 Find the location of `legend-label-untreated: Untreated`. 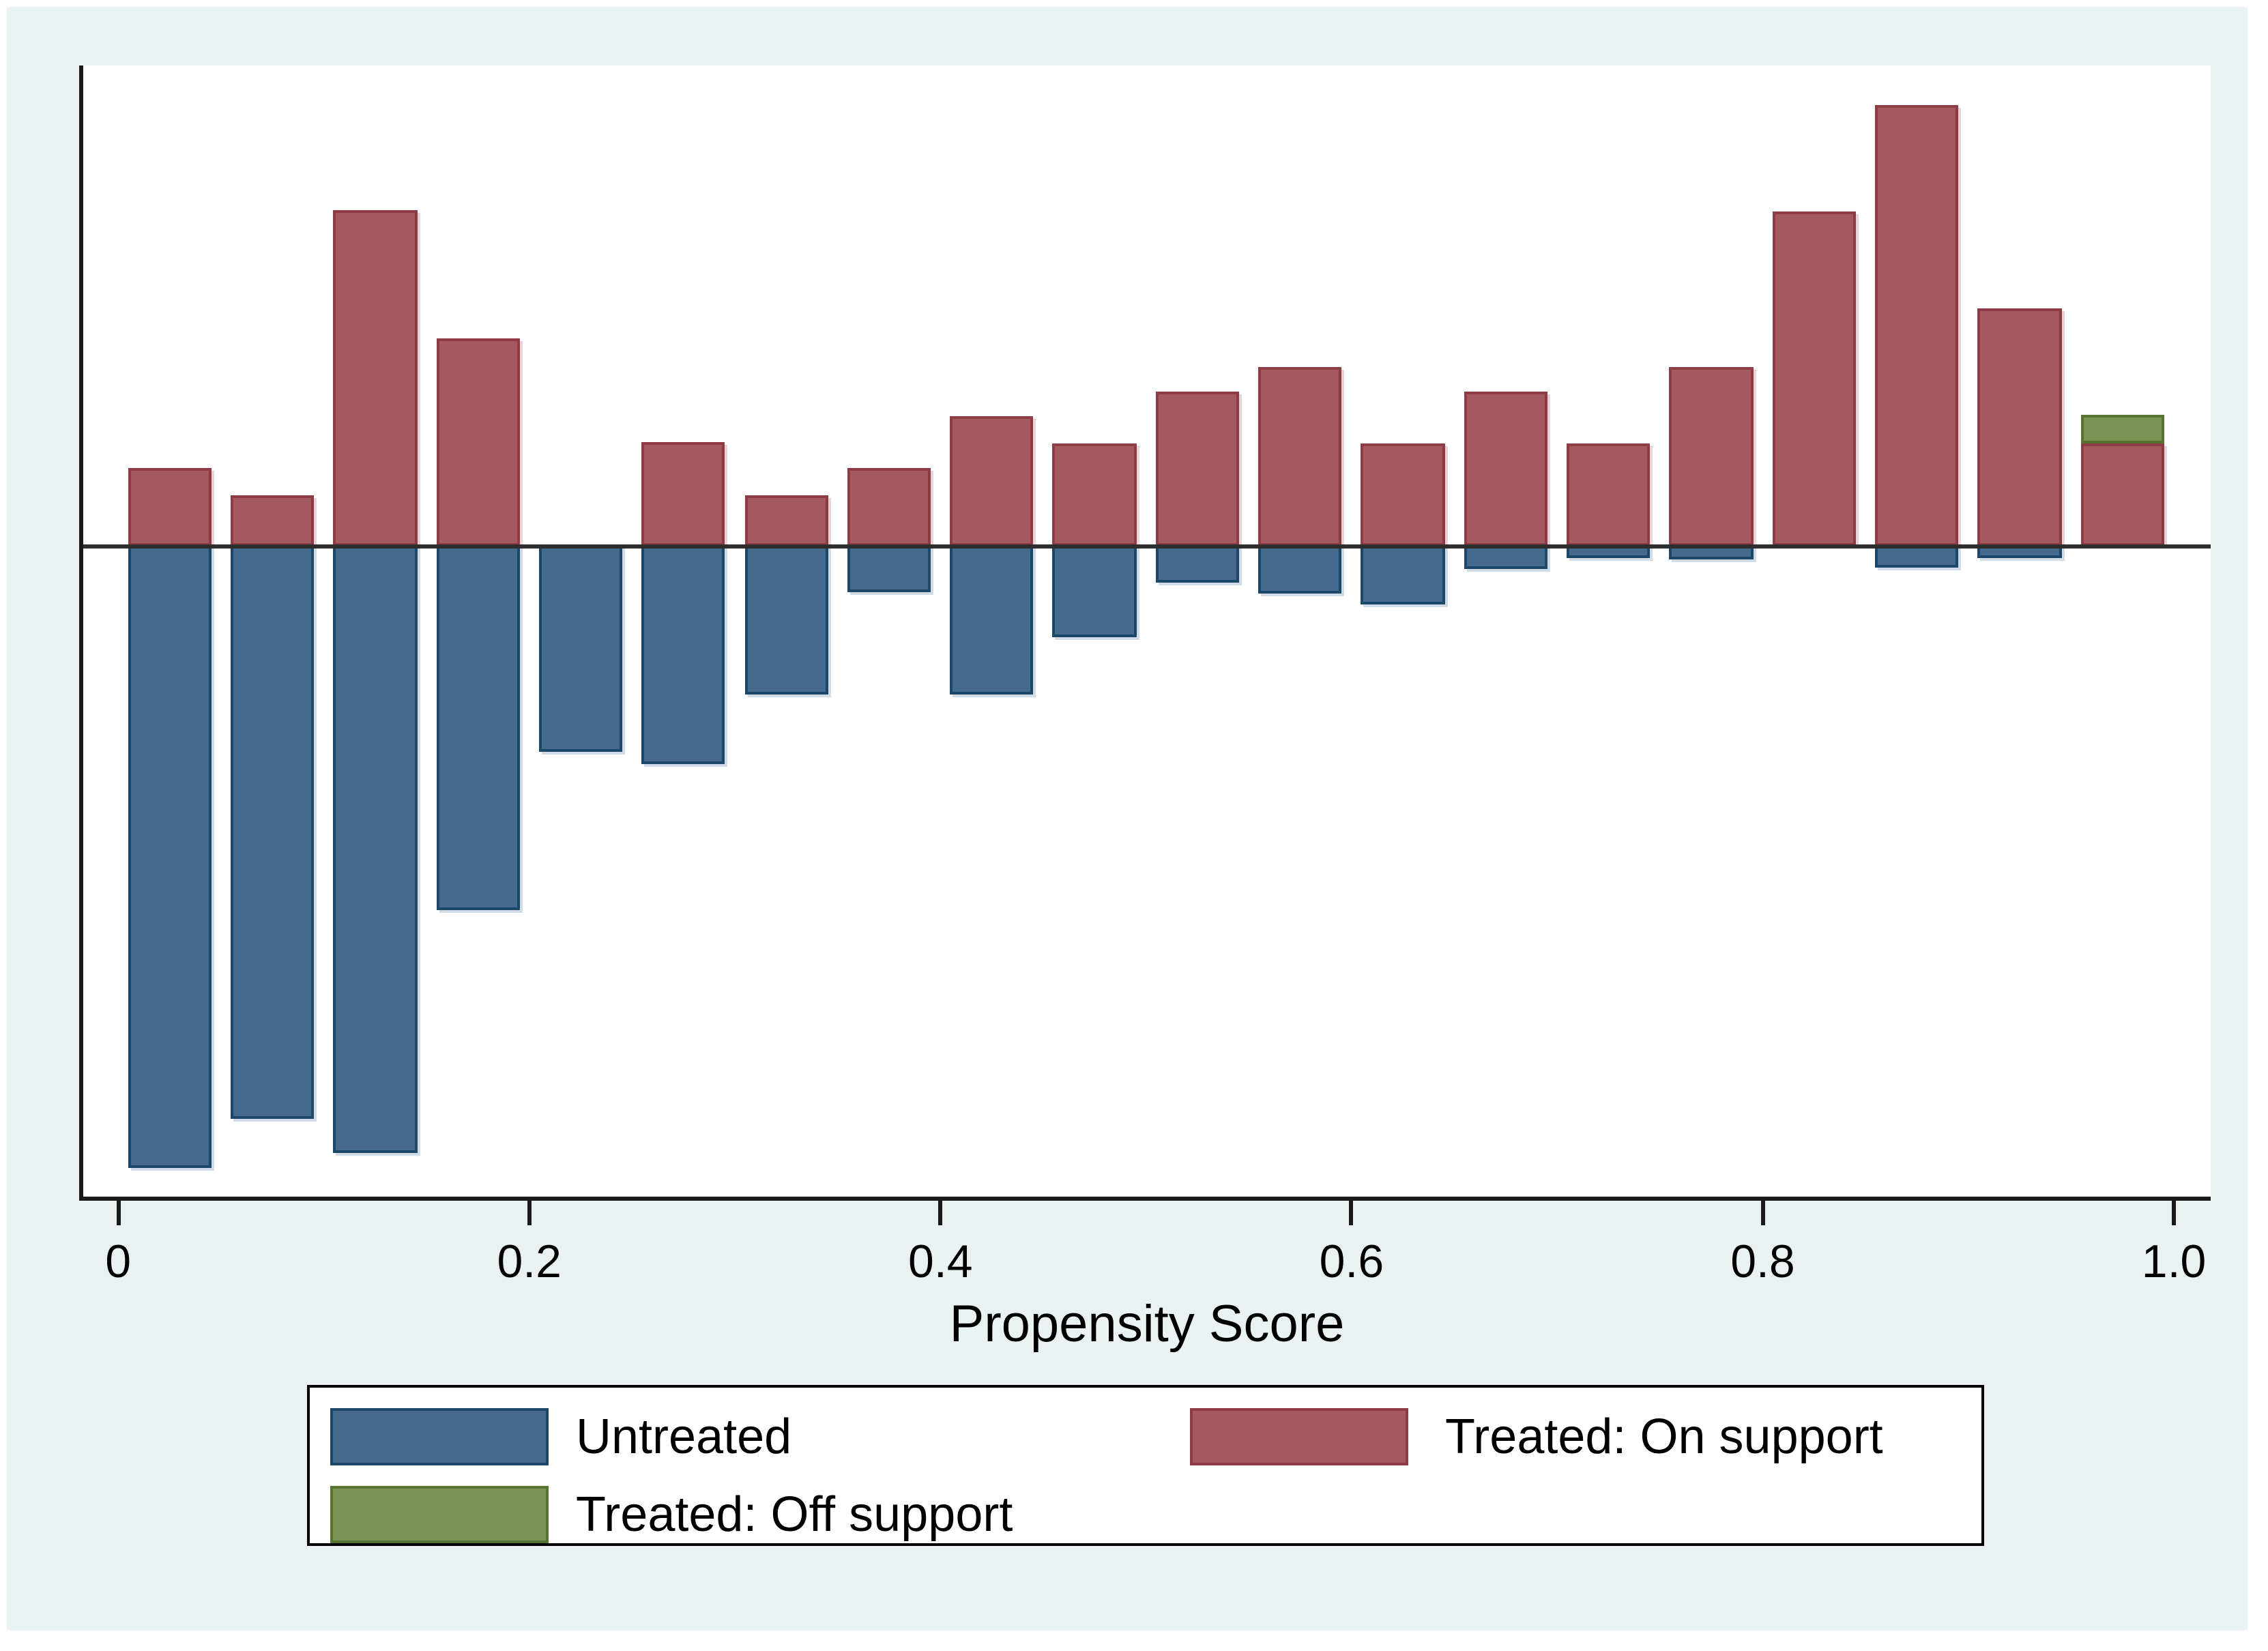

legend-label-untreated: Untreated is located at coordinates (684, 1436).